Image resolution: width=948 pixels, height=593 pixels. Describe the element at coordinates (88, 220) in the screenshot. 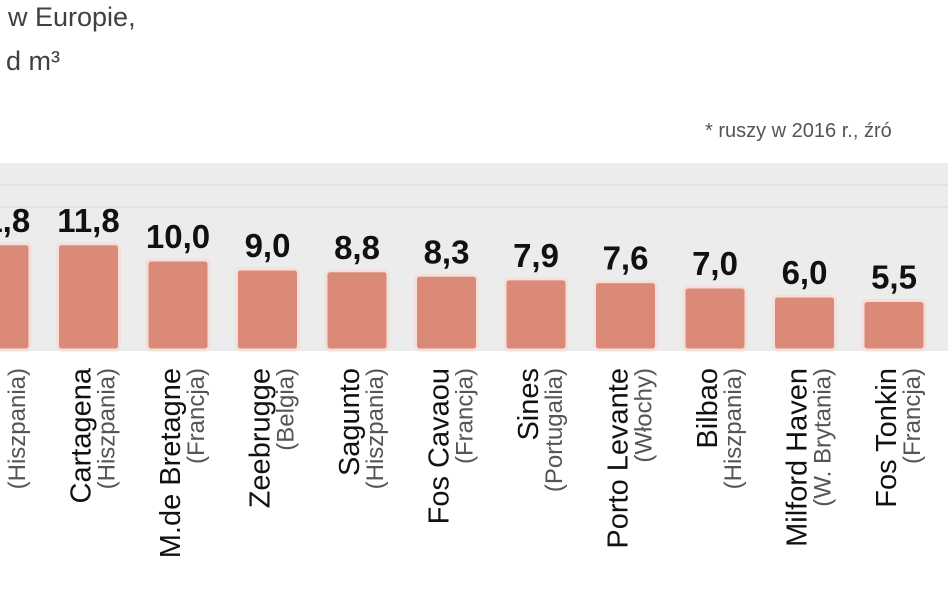

I see `value-label-1: 11,8` at that location.